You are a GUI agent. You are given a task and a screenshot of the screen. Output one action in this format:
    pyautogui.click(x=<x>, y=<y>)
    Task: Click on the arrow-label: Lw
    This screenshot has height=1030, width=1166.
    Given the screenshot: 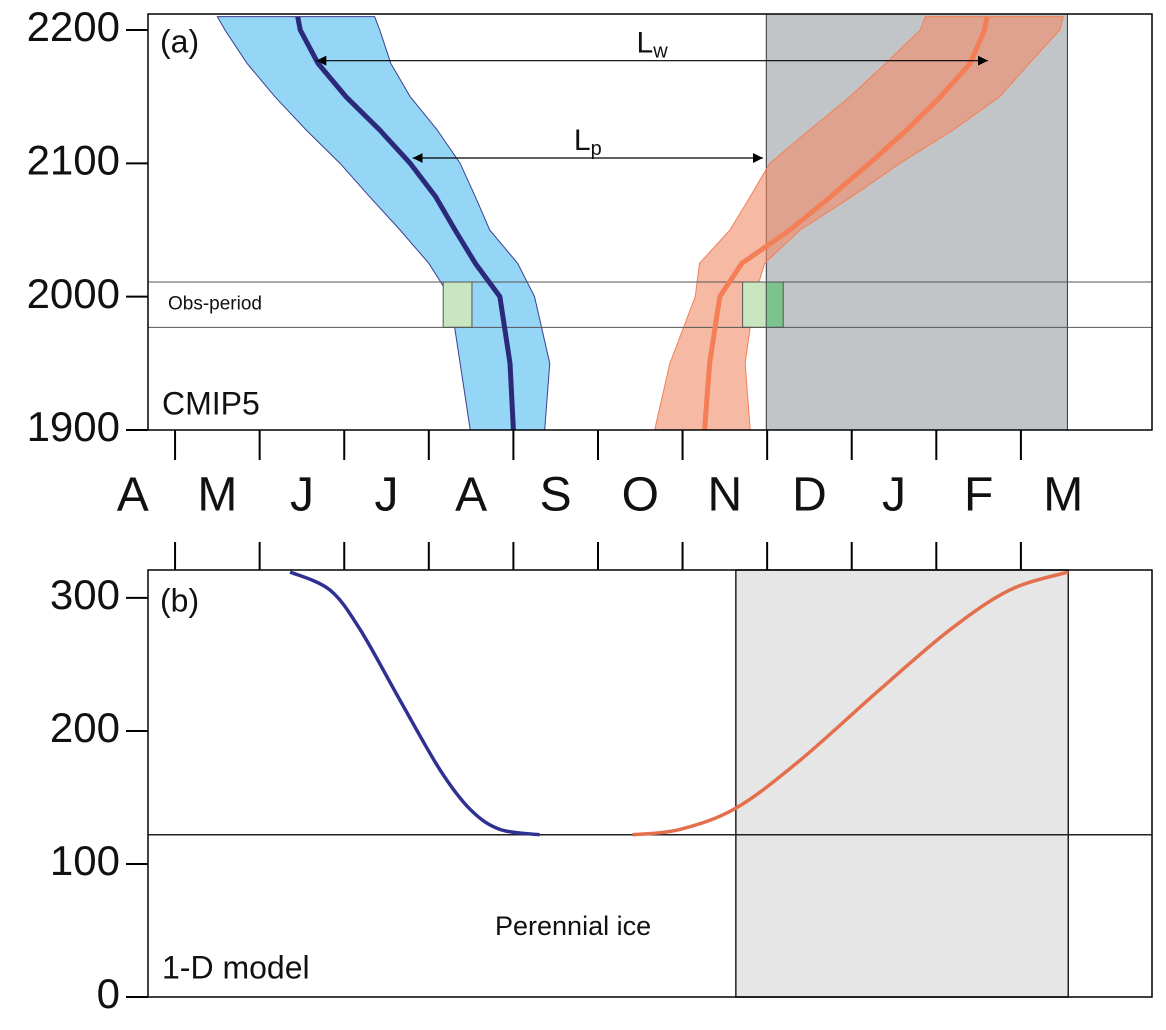 What is the action you would take?
    pyautogui.click(x=653, y=45)
    